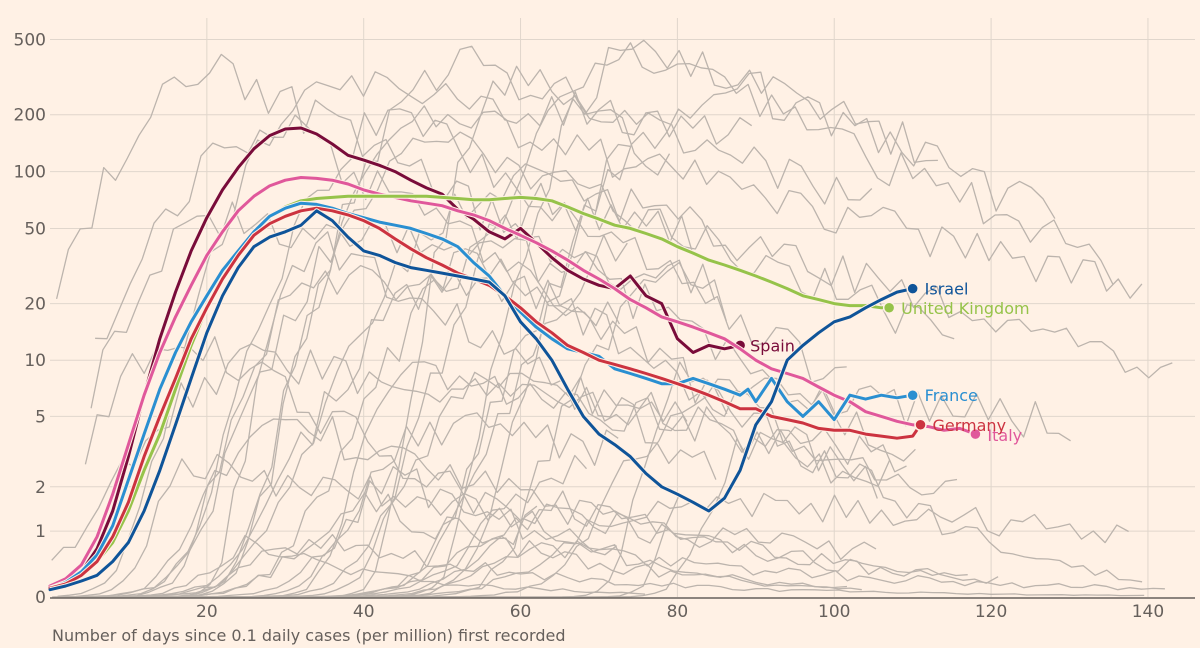 The image size is (1200, 648). Describe the element at coordinates (35, 361) in the screenshot. I see `y-tick-label: 10` at that location.